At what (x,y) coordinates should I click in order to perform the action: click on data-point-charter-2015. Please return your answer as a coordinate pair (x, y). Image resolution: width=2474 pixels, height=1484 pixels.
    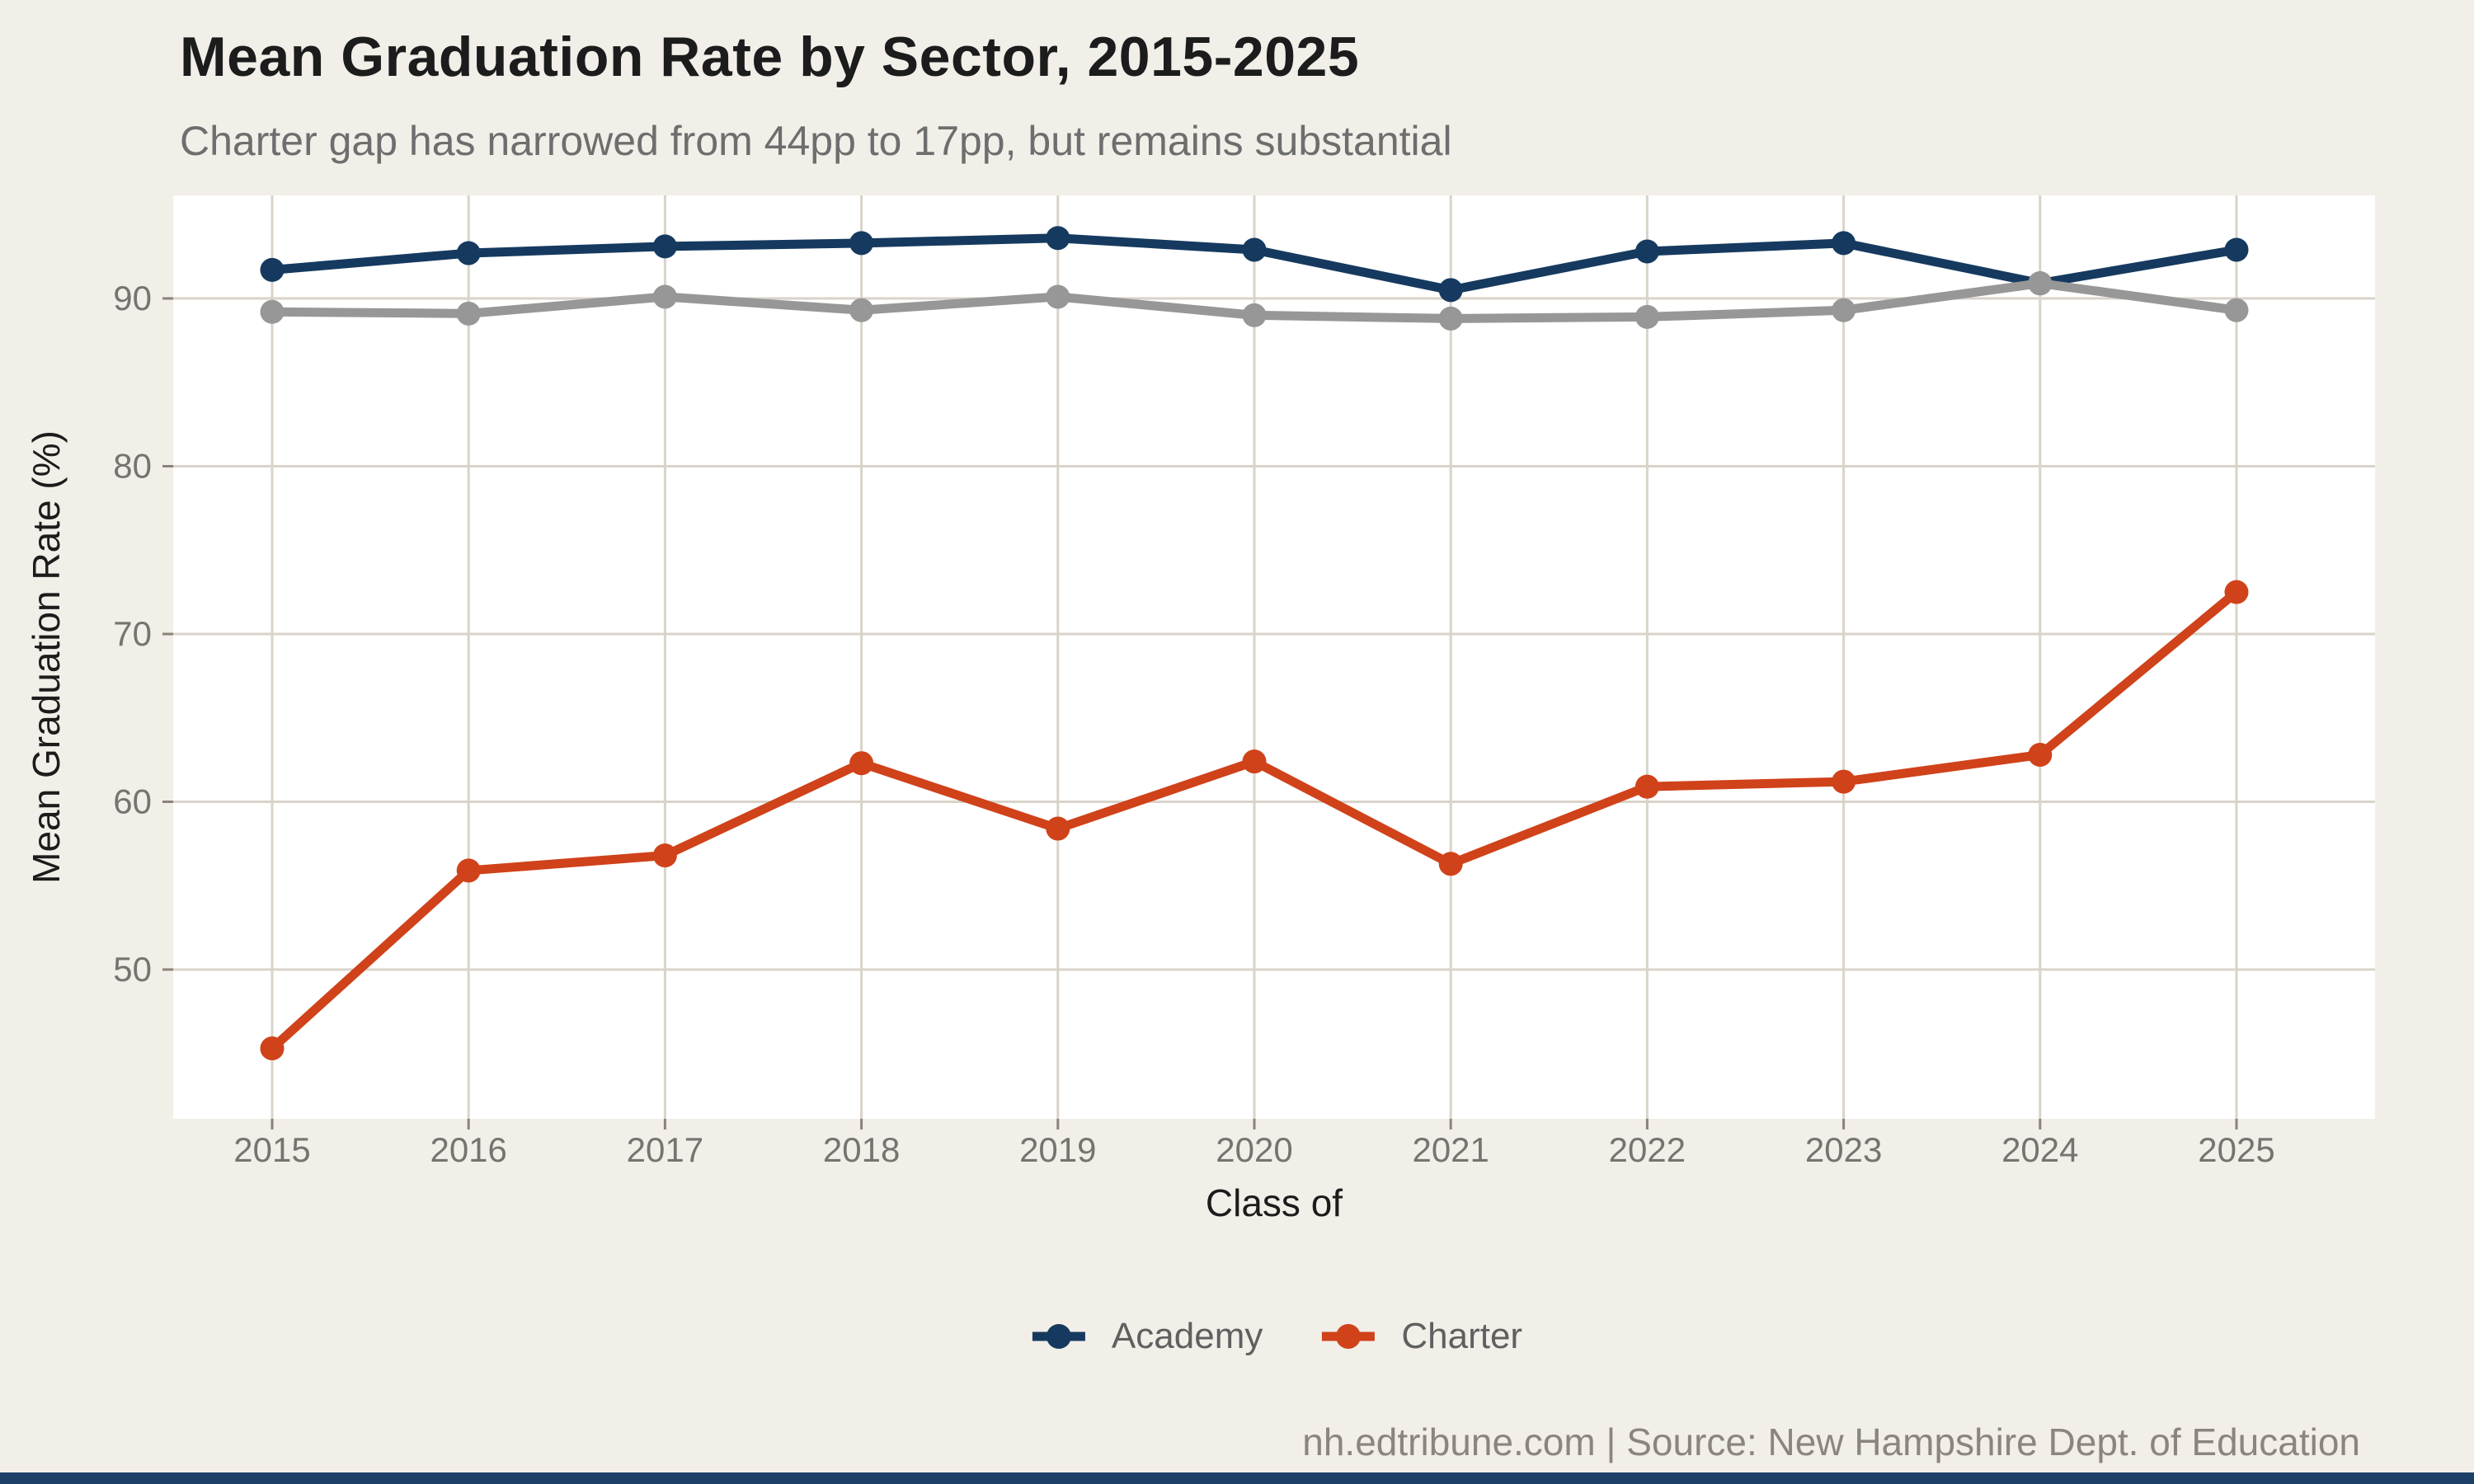
    Looking at the image, I should click on (272, 1048).